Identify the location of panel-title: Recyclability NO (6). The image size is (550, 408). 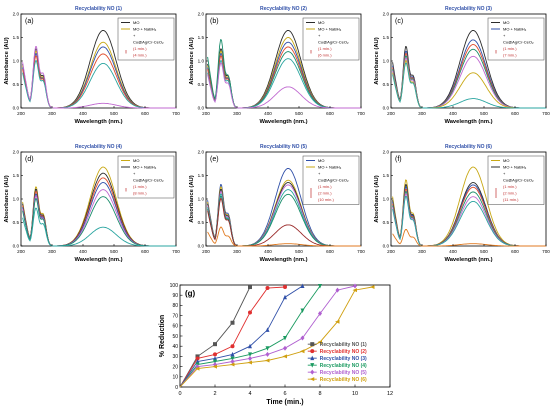
(468, 147).